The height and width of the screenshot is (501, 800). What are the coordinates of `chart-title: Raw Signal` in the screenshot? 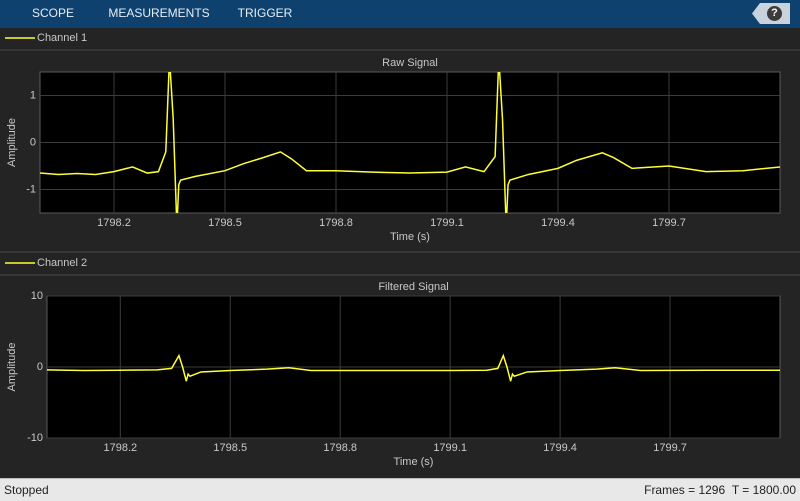 It's located at (410, 63).